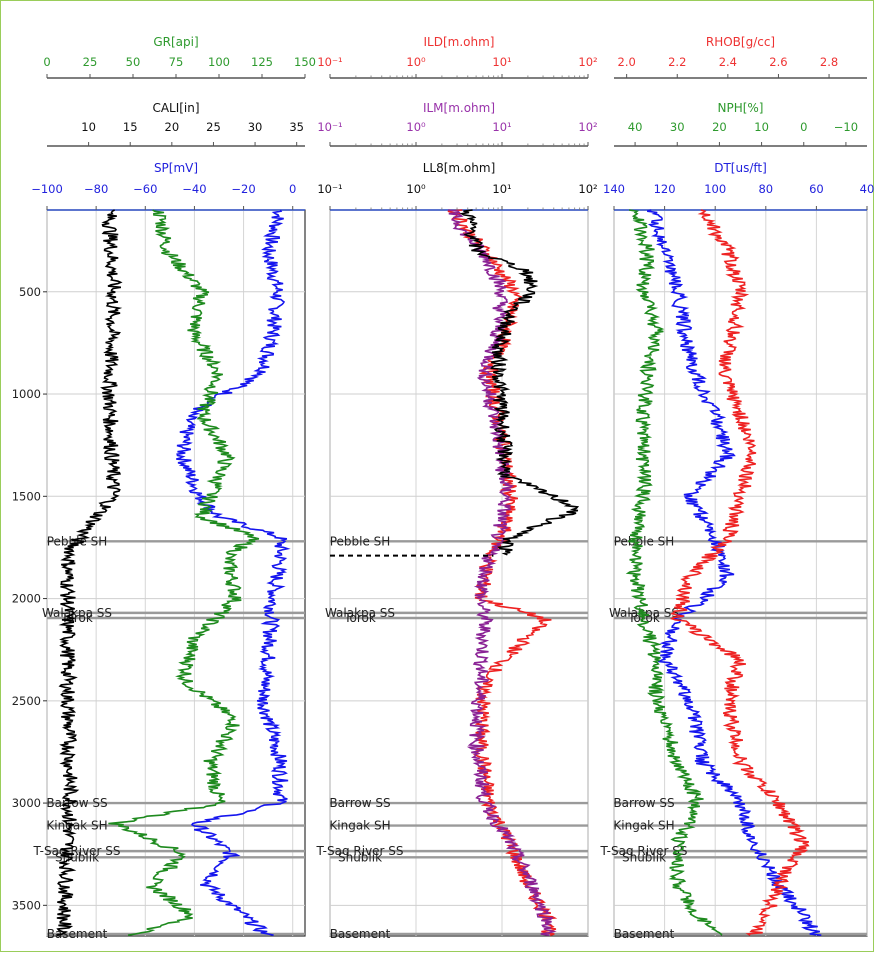 Image resolution: width=876 pixels, height=954 pixels. Describe the element at coordinates (26, 905) in the screenshot. I see `depth-tick-label: 3500` at that location.